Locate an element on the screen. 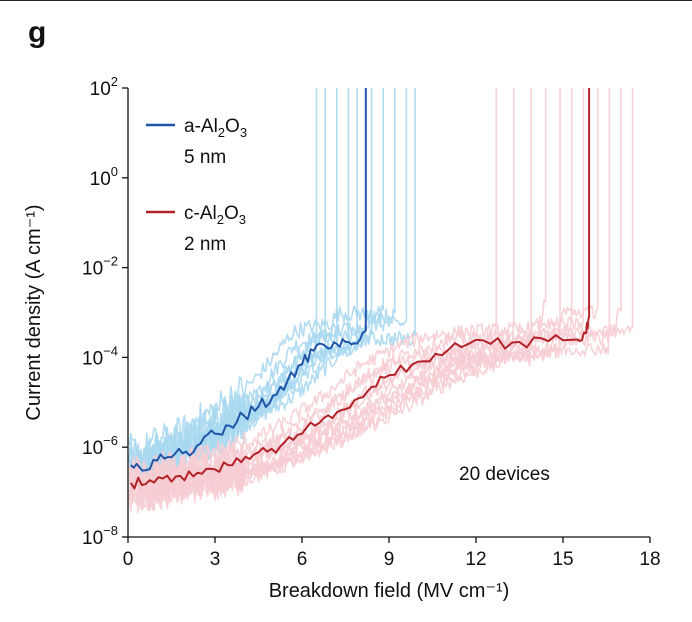  legend: a-Al2O3 5 nm c-Al2O3 2 nm is located at coordinates (196, 185).